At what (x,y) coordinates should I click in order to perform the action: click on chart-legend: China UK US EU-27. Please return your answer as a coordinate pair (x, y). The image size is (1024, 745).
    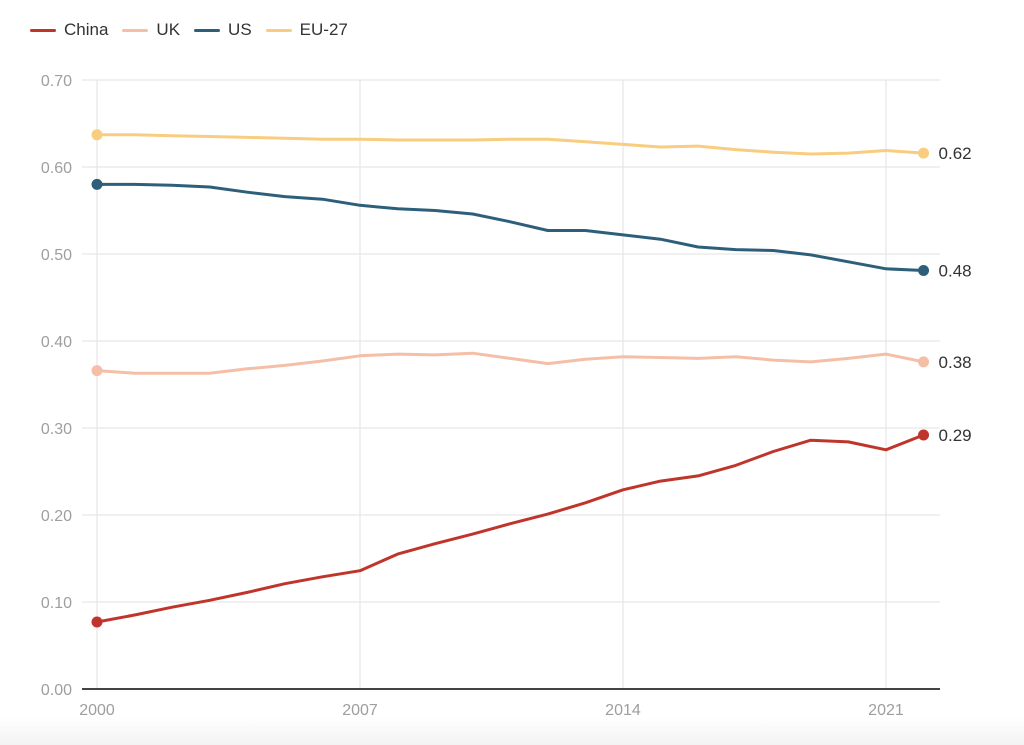
    Looking at the image, I should click on (196, 30).